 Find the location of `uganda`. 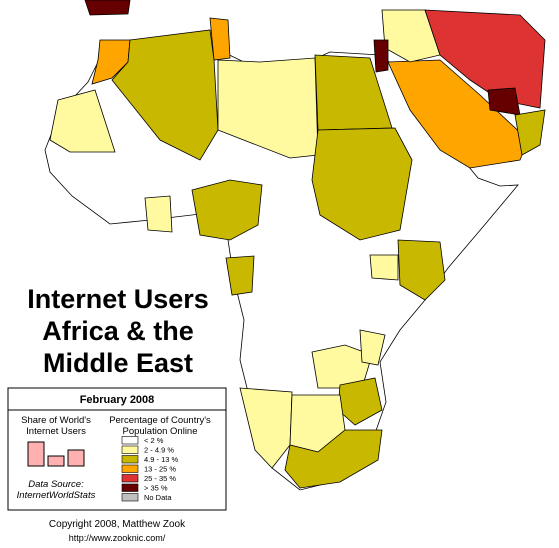

uganda is located at coordinates (384, 267).